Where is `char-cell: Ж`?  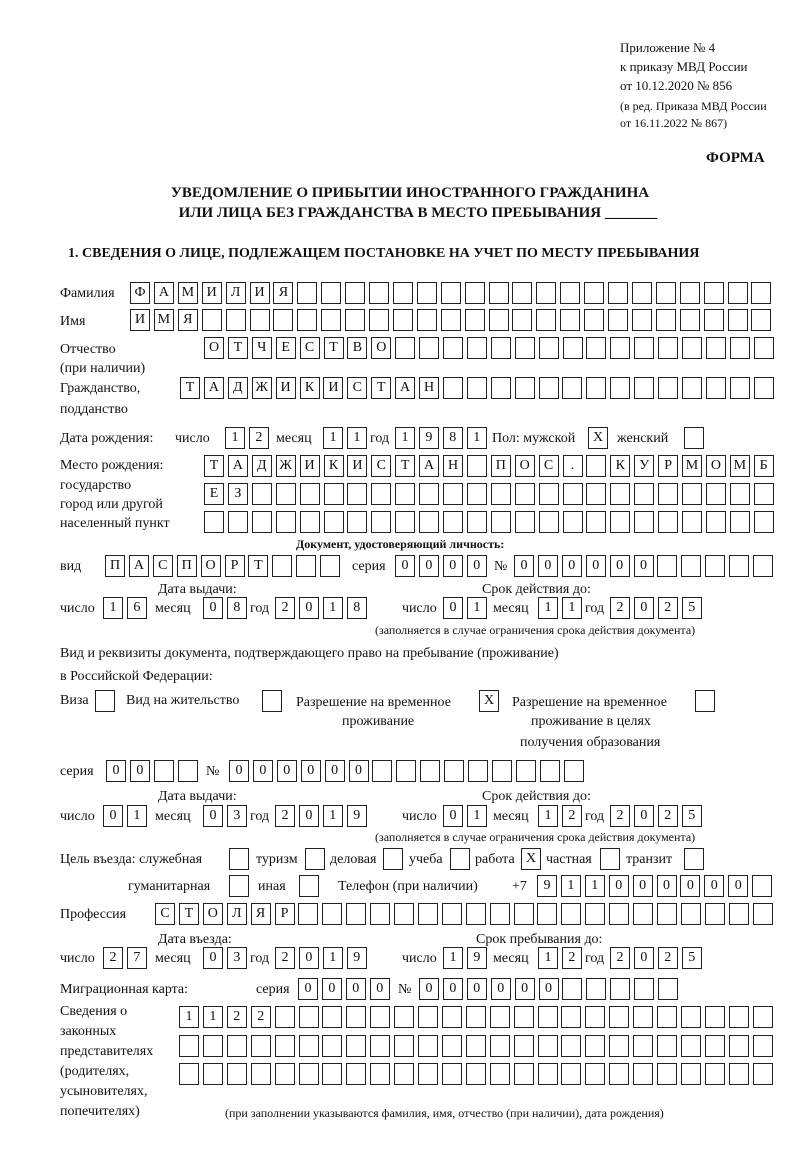
char-cell: Ж is located at coordinates (285, 466).